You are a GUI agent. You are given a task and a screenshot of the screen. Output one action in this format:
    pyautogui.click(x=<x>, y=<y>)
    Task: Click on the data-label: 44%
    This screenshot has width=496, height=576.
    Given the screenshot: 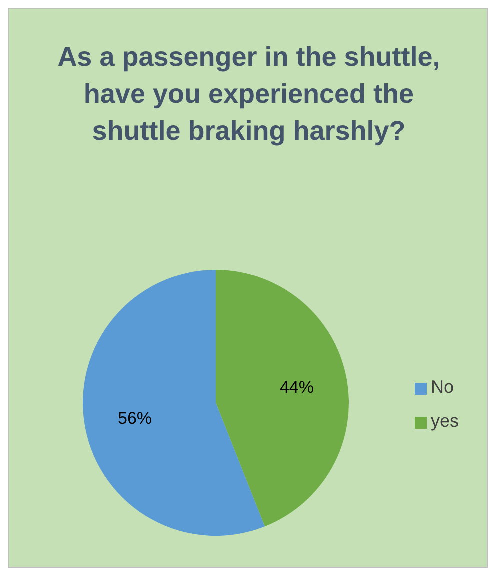 What is the action you would take?
    pyautogui.click(x=297, y=388)
    